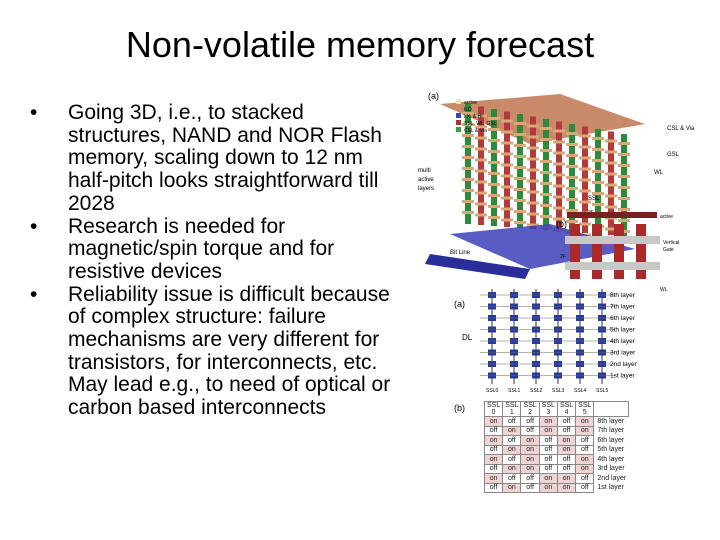 Image resolution: width=720 pixels, height=540 pixels. Describe the element at coordinates (624, 364) in the screenshot. I see `layer-label: 2nd layer` at that location.